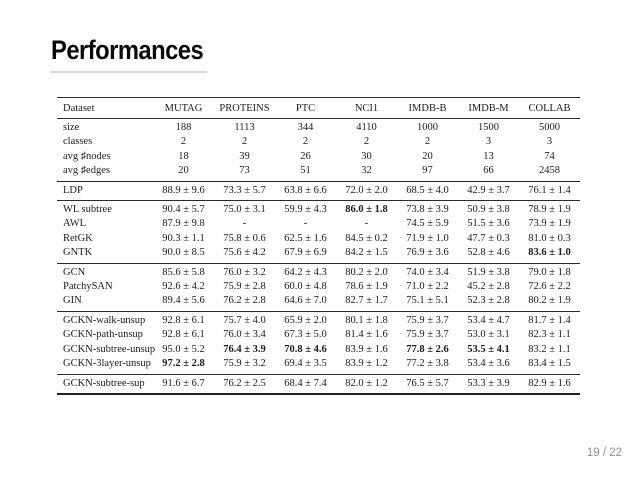  Describe the element at coordinates (305, 272) in the screenshot. I see `table-cell: 64.2 ± 4.3` at that location.